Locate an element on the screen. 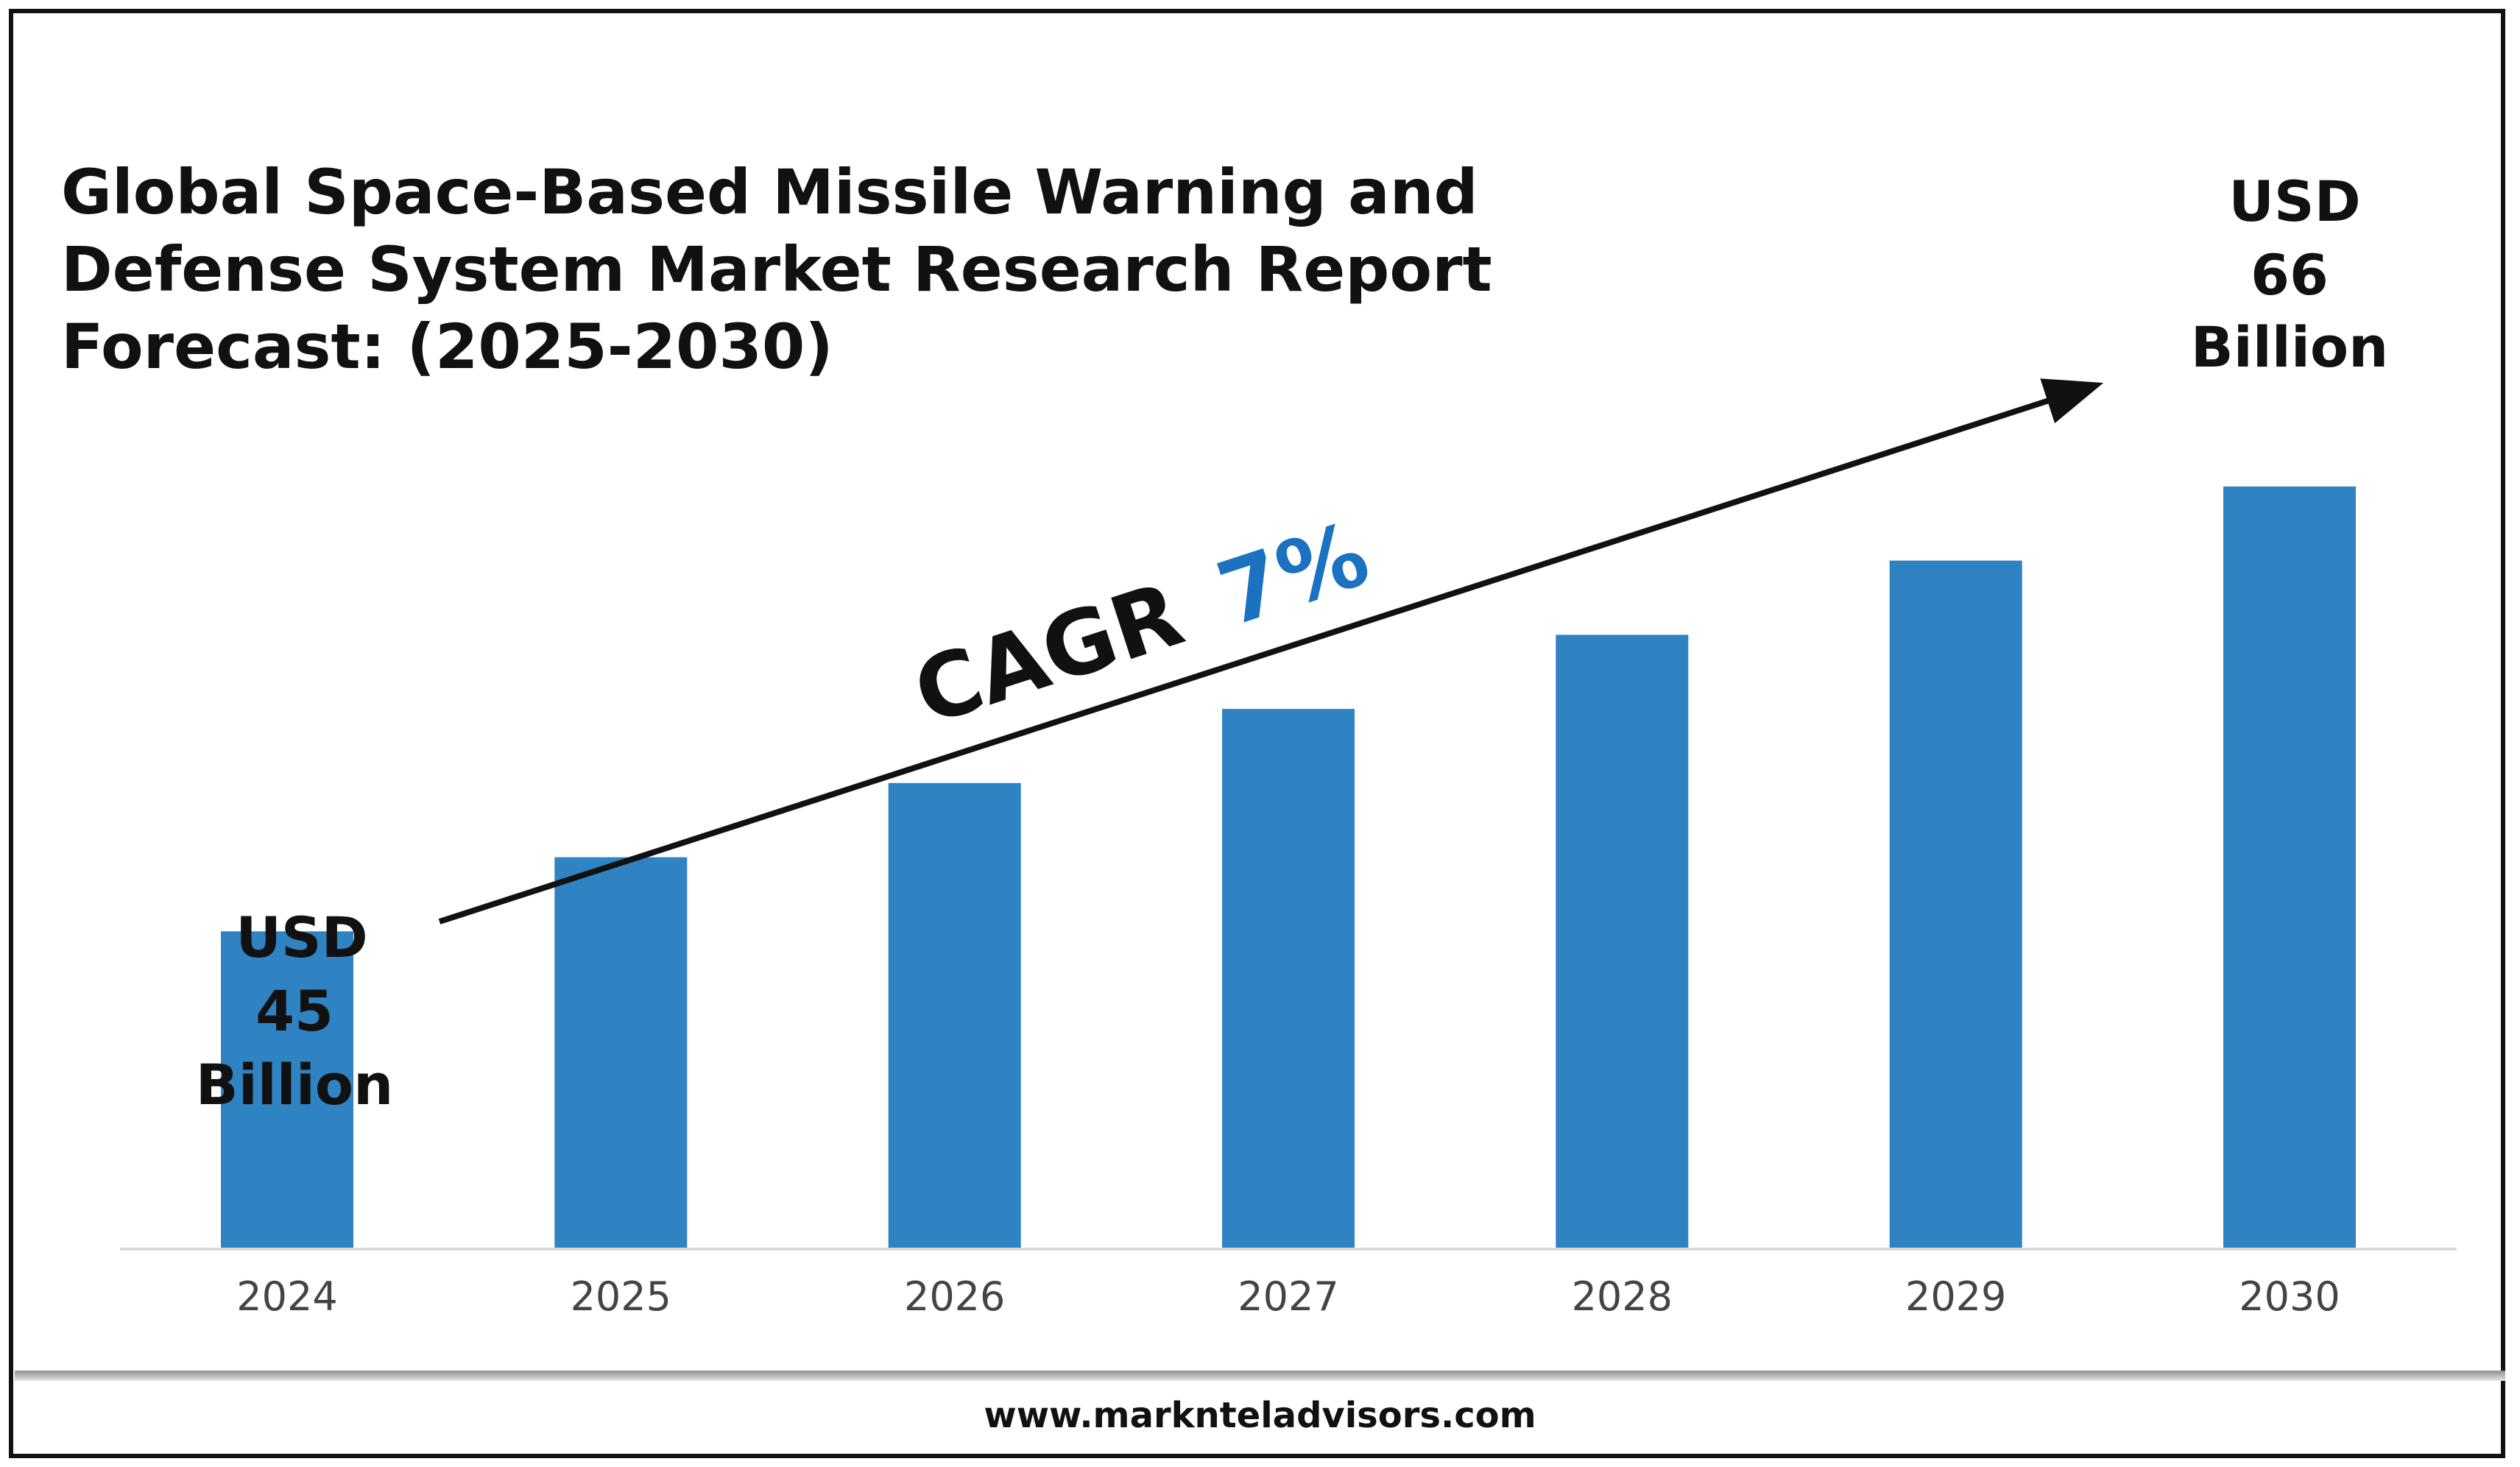 The image size is (2520, 1467). bar-2027 is located at coordinates (1288, 979).